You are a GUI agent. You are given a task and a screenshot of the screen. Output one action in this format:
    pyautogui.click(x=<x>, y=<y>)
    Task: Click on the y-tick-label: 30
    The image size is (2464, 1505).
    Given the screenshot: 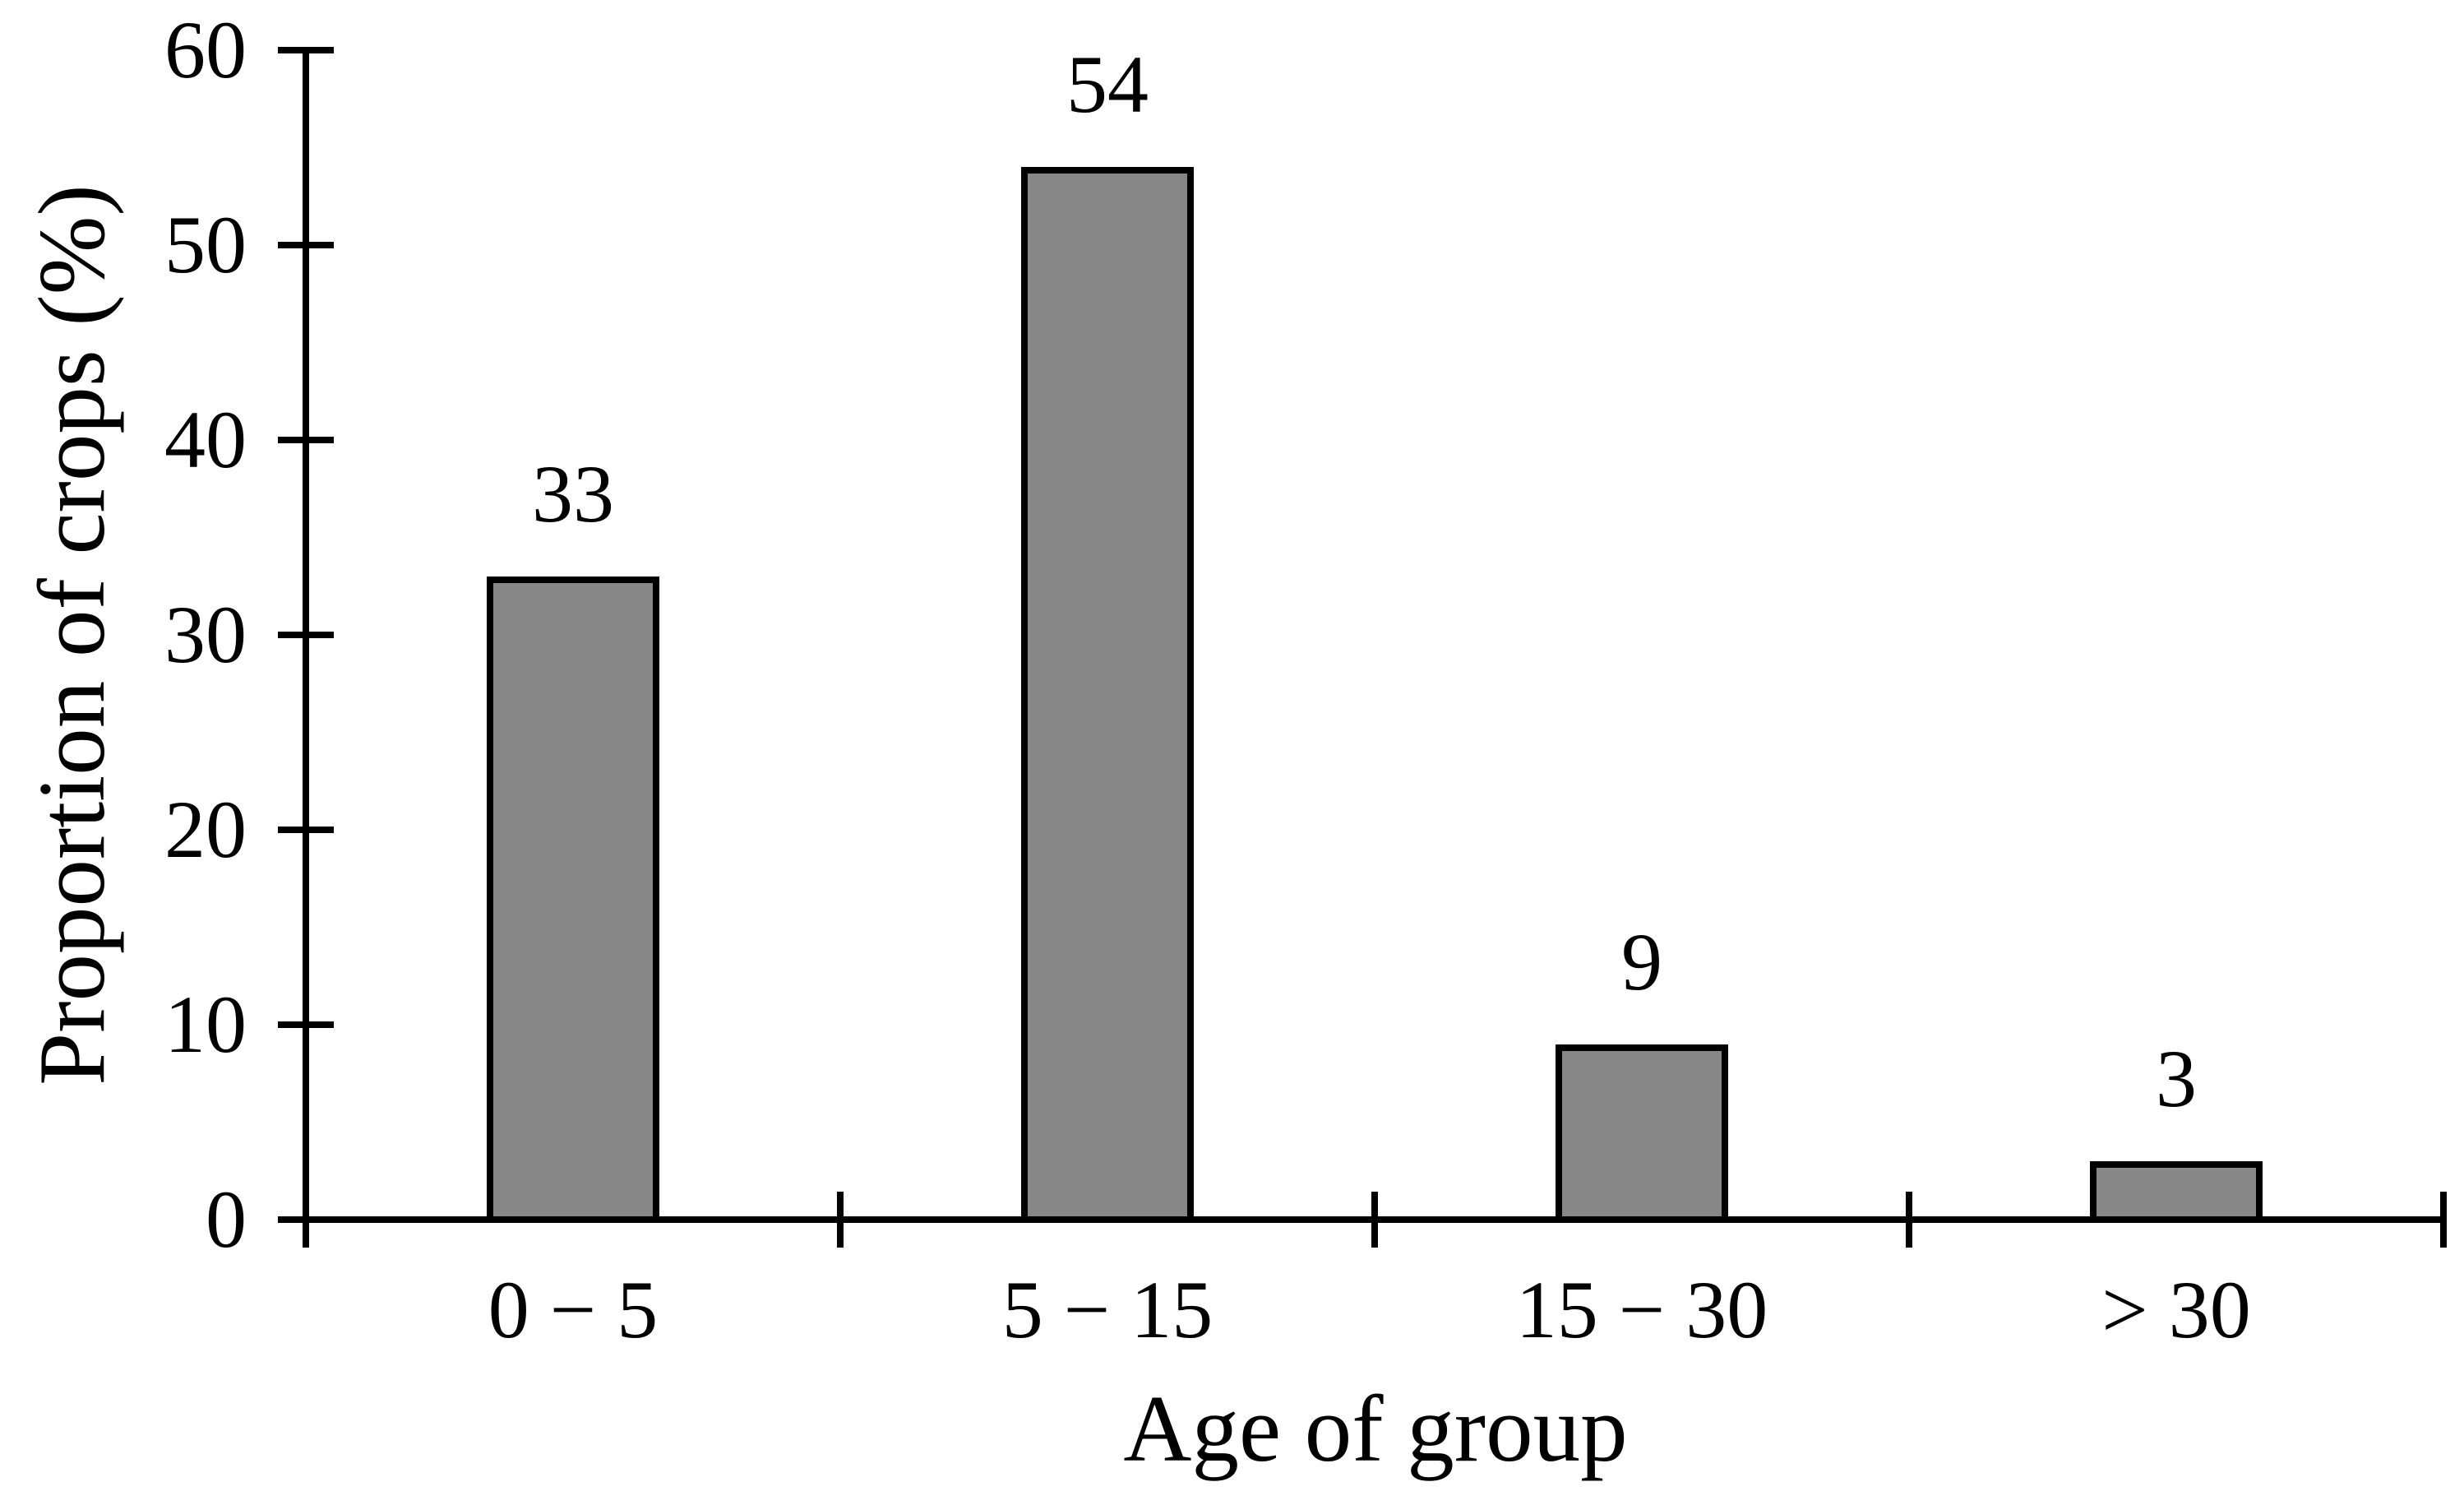 What is the action you would take?
    pyautogui.click(x=205, y=634)
    